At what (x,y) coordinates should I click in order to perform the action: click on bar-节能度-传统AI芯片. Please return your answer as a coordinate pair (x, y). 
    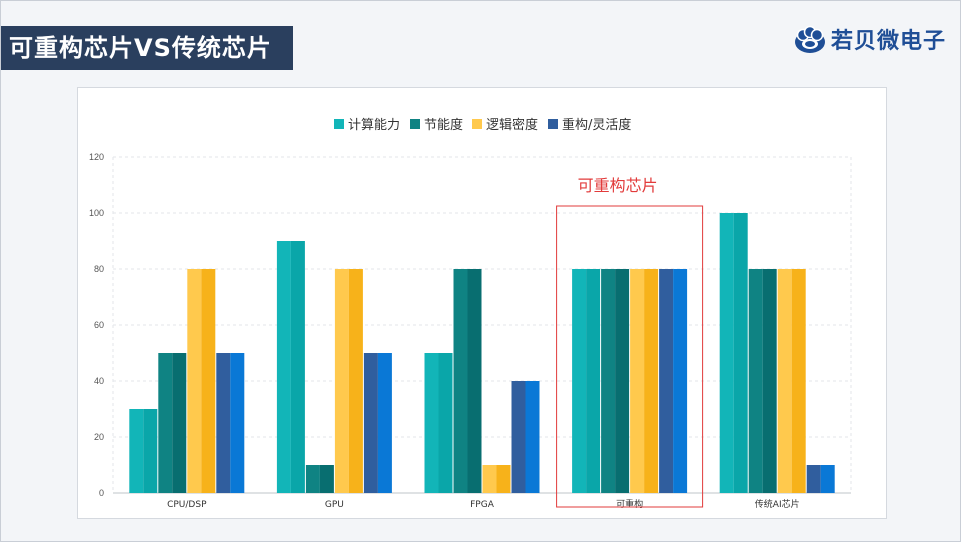
    Looking at the image, I should click on (755, 381).